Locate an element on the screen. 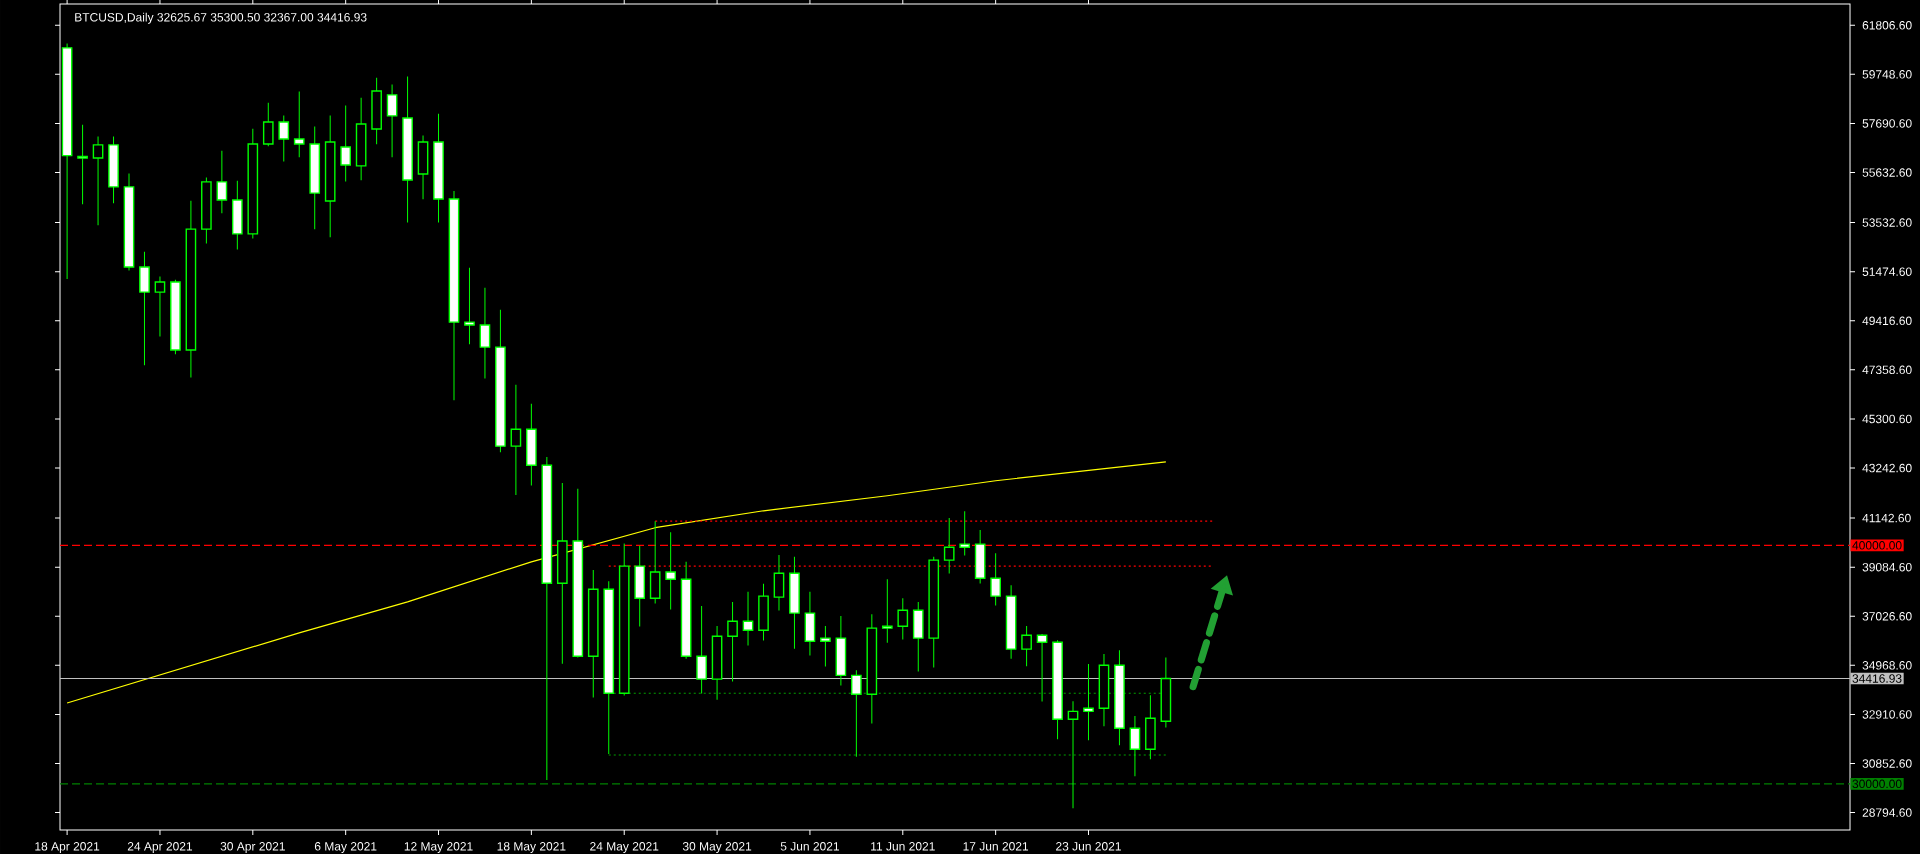 The width and height of the screenshot is (1920, 854). x-tick-label: 5 Jun 2021 is located at coordinates (810, 846).